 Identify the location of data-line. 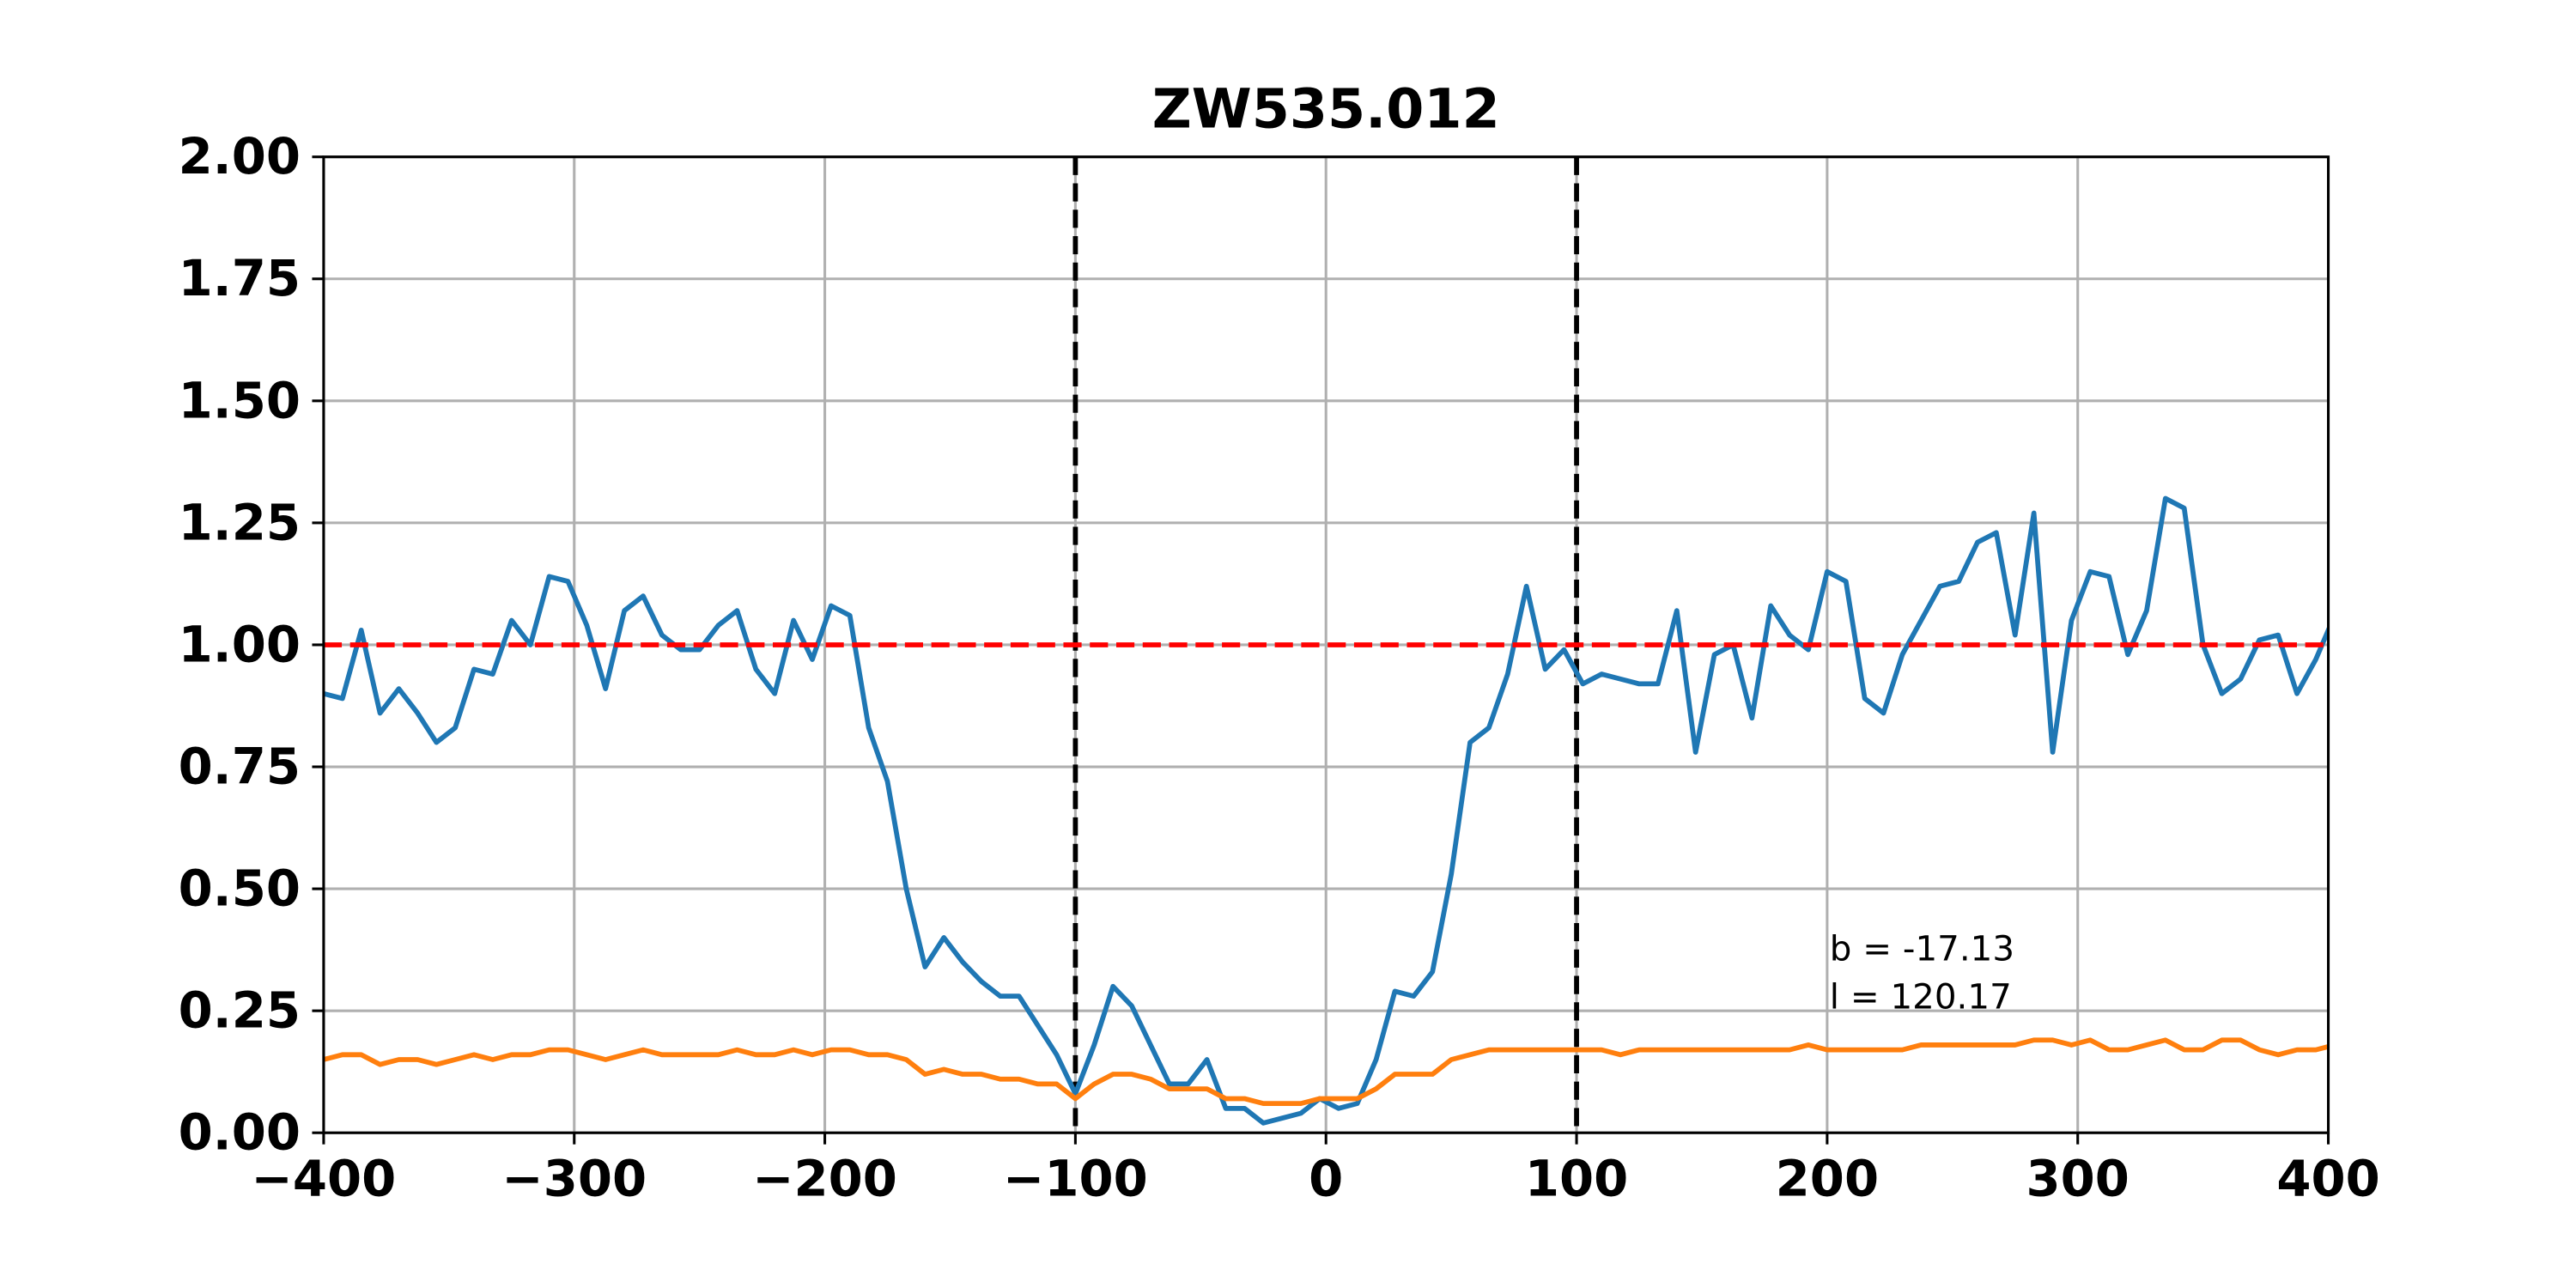
(1326, 1072).